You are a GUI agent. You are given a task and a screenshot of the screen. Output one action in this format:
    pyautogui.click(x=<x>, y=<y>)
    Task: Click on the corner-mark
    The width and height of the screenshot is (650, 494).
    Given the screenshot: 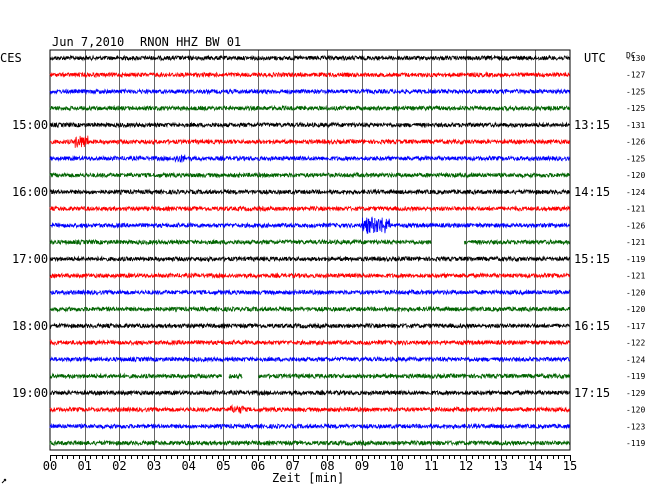 What is the action you would take?
    pyautogui.click(x=4, y=481)
    